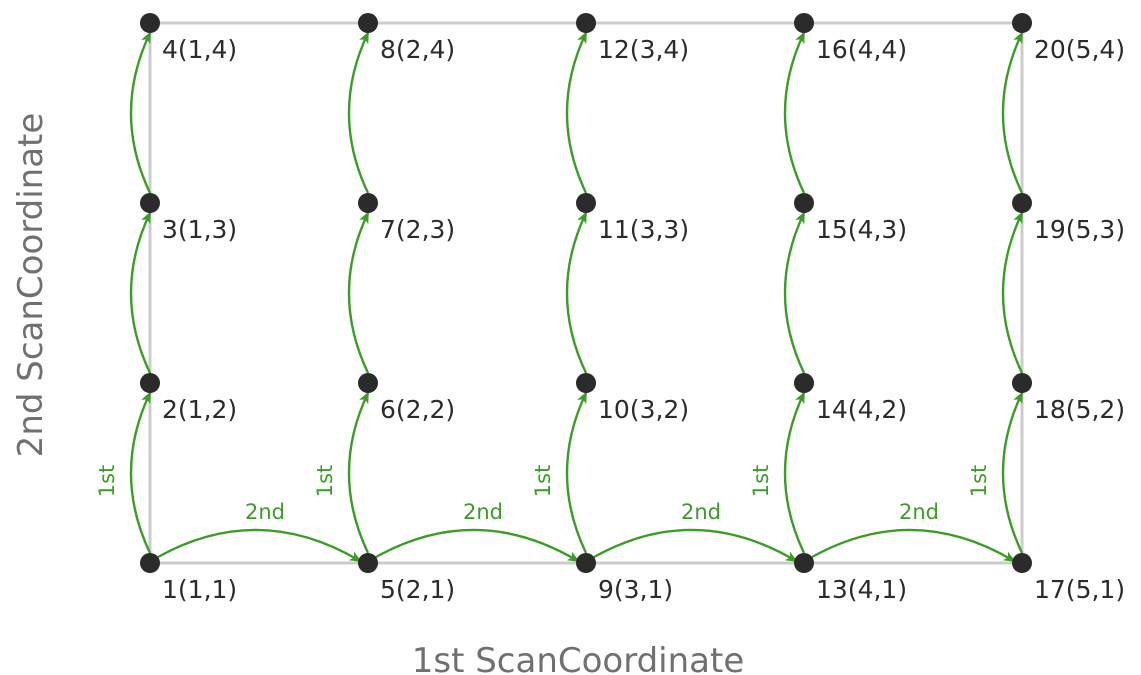 Image resolution: width=1141 pixels, height=675 pixels. What do you see at coordinates (31, 285) in the screenshot?
I see `y-axis-label: 2nd ScanCoordinate` at bounding box center [31, 285].